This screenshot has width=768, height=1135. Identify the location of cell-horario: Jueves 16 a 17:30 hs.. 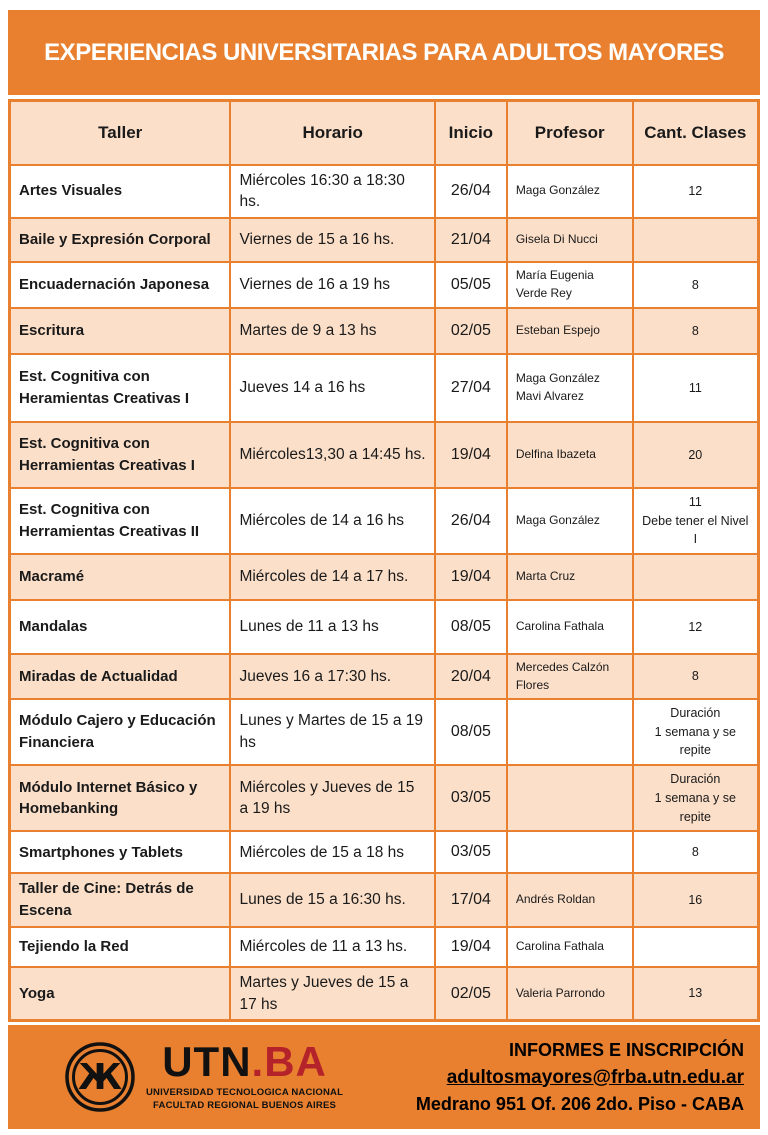
(332, 676).